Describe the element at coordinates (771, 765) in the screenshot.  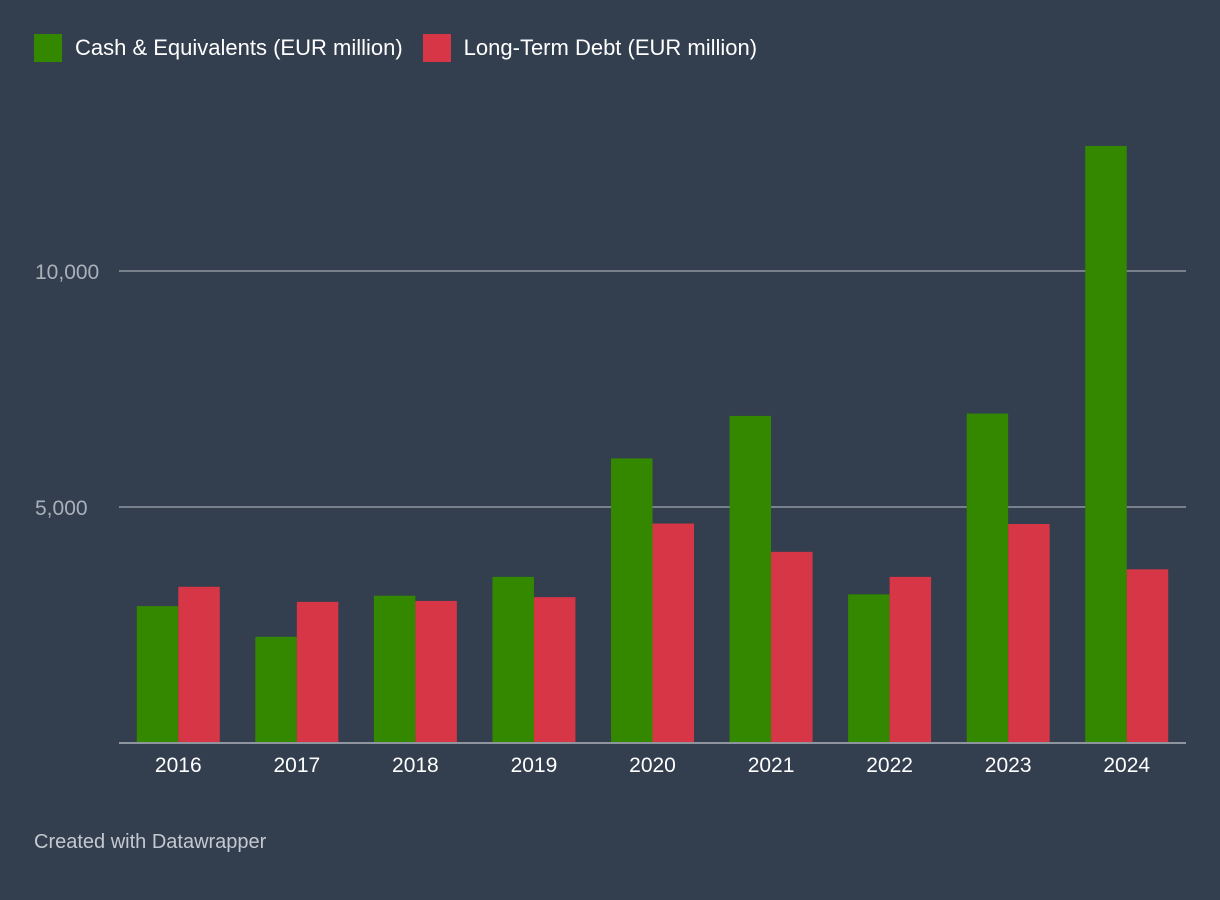
I see `x-tick-label-2021: 2021` at that location.